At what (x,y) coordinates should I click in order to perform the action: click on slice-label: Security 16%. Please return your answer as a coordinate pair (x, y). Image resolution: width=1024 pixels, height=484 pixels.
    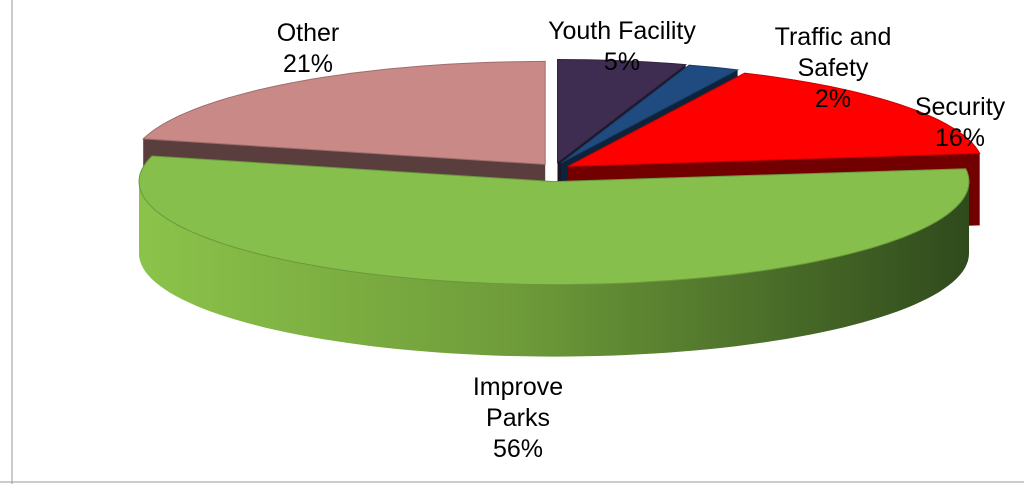
    Looking at the image, I should click on (959, 123).